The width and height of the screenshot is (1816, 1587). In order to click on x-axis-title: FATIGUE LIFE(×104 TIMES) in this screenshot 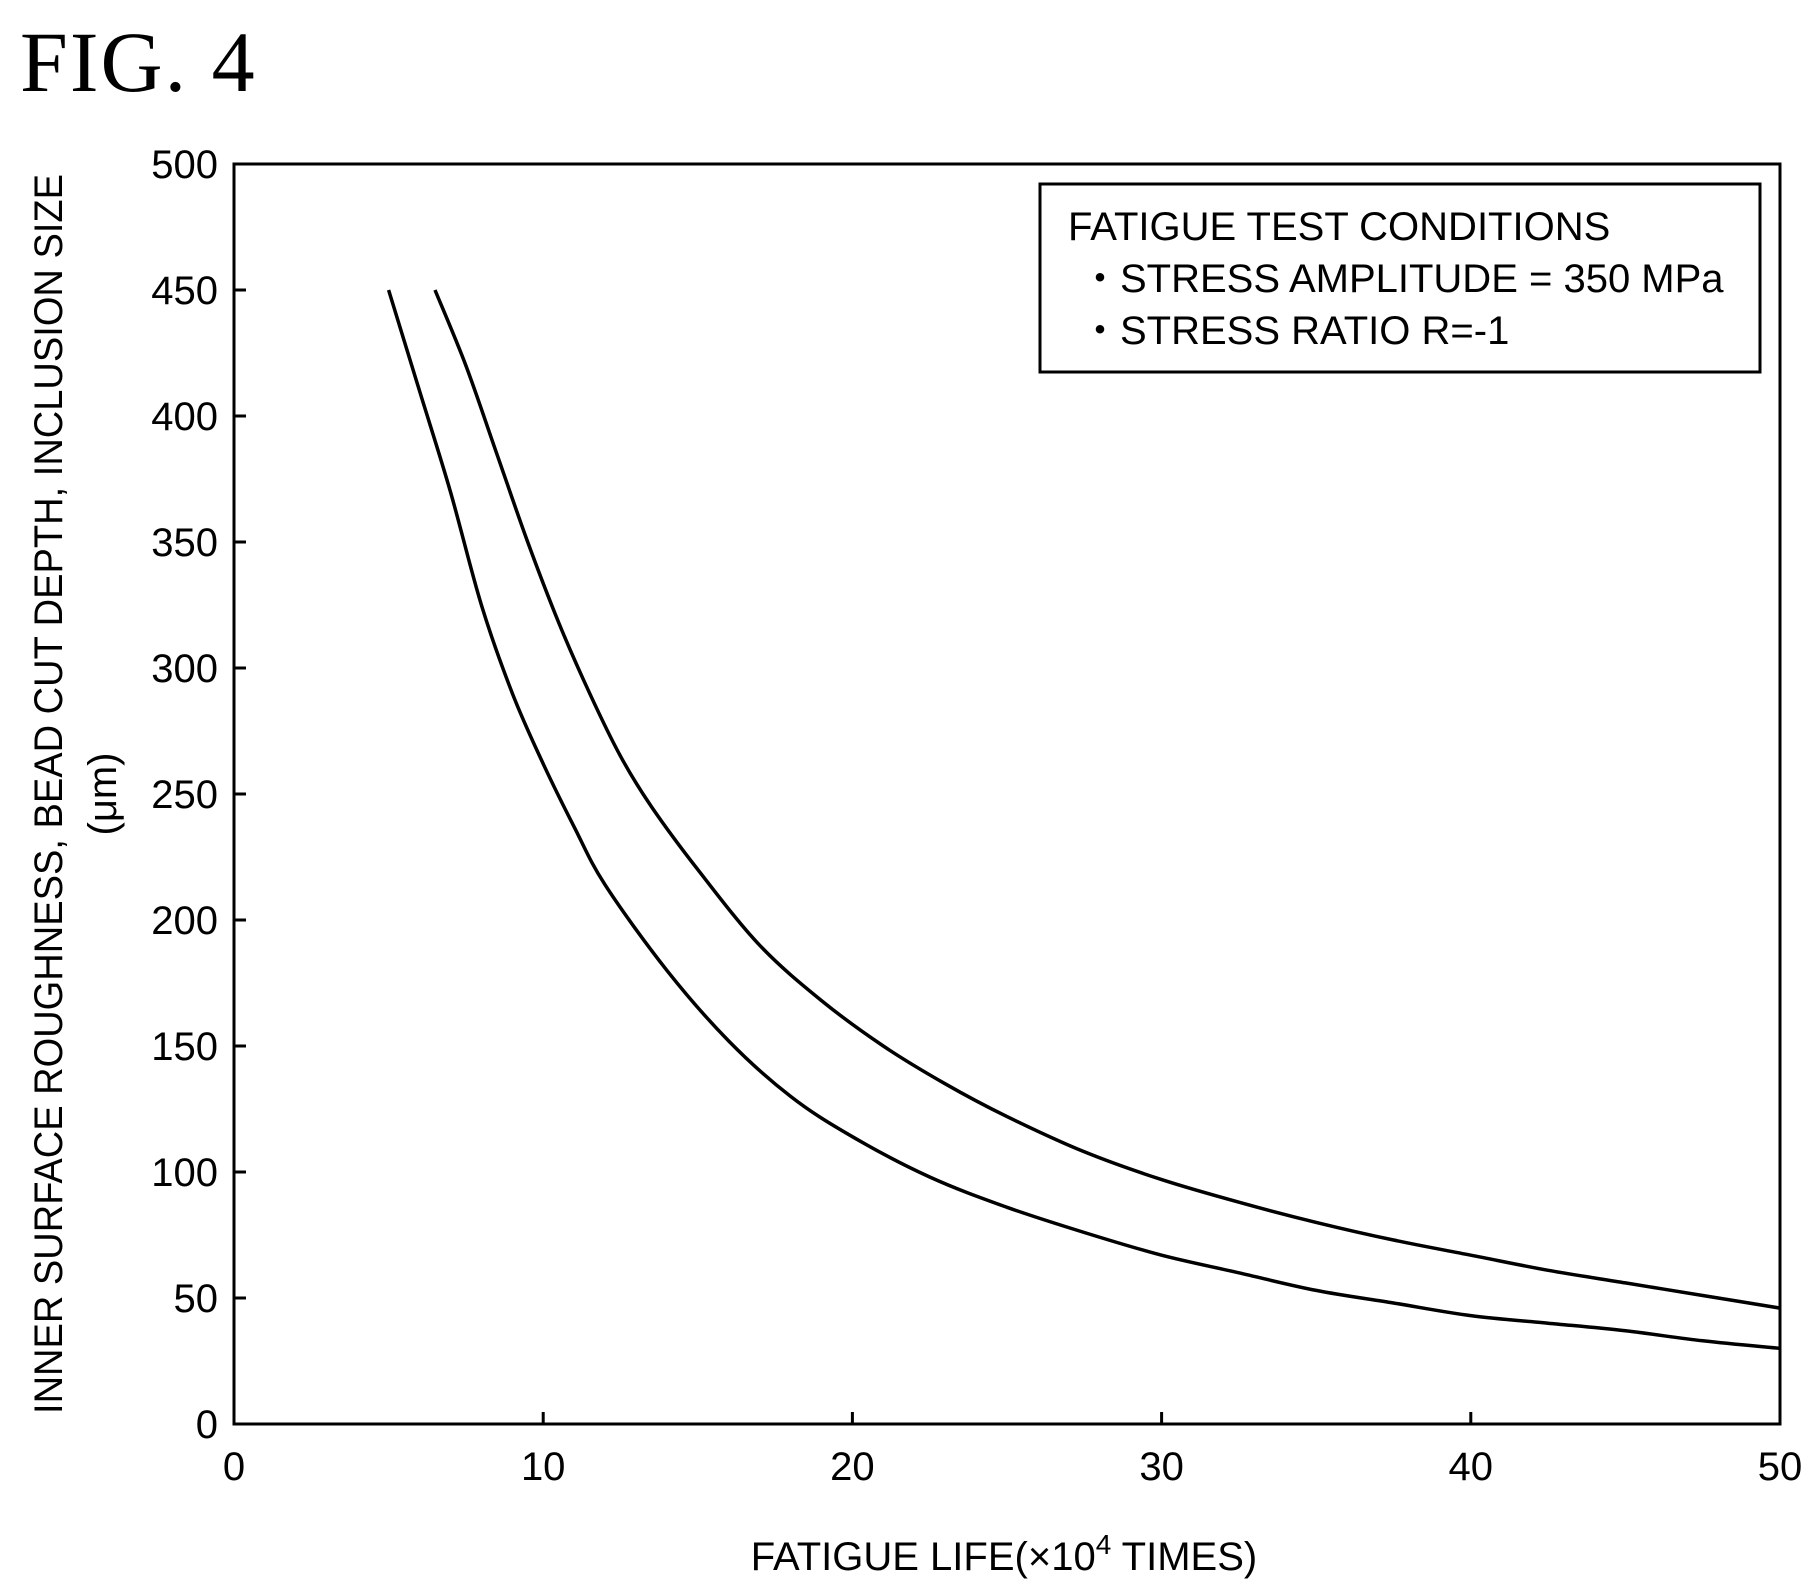, I will do `click(1004, 1554)`.